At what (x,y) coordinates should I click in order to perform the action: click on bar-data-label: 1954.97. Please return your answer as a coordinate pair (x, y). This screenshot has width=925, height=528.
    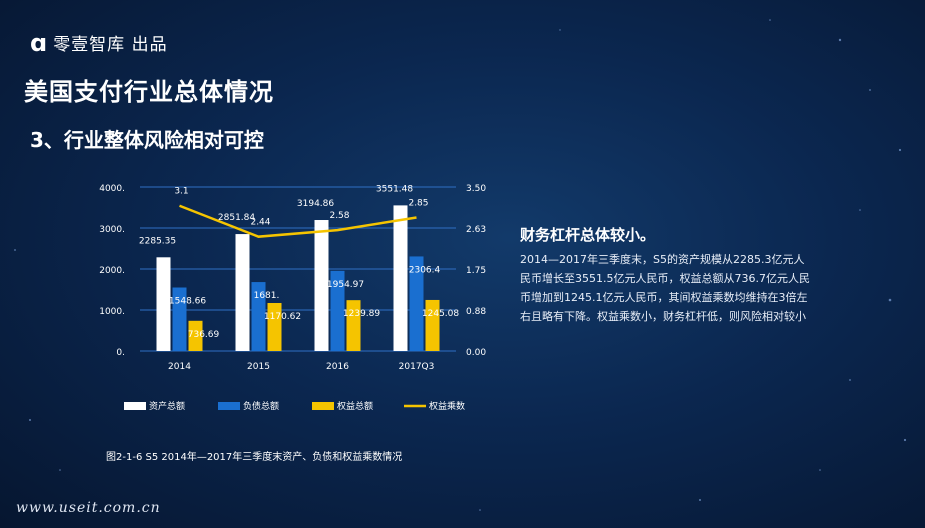
    Looking at the image, I should click on (345, 285).